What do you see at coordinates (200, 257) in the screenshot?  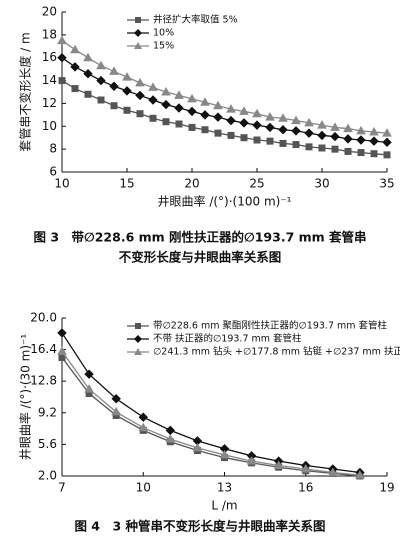 I see `caption: 不变形长度与井眼曲率关系图` at bounding box center [200, 257].